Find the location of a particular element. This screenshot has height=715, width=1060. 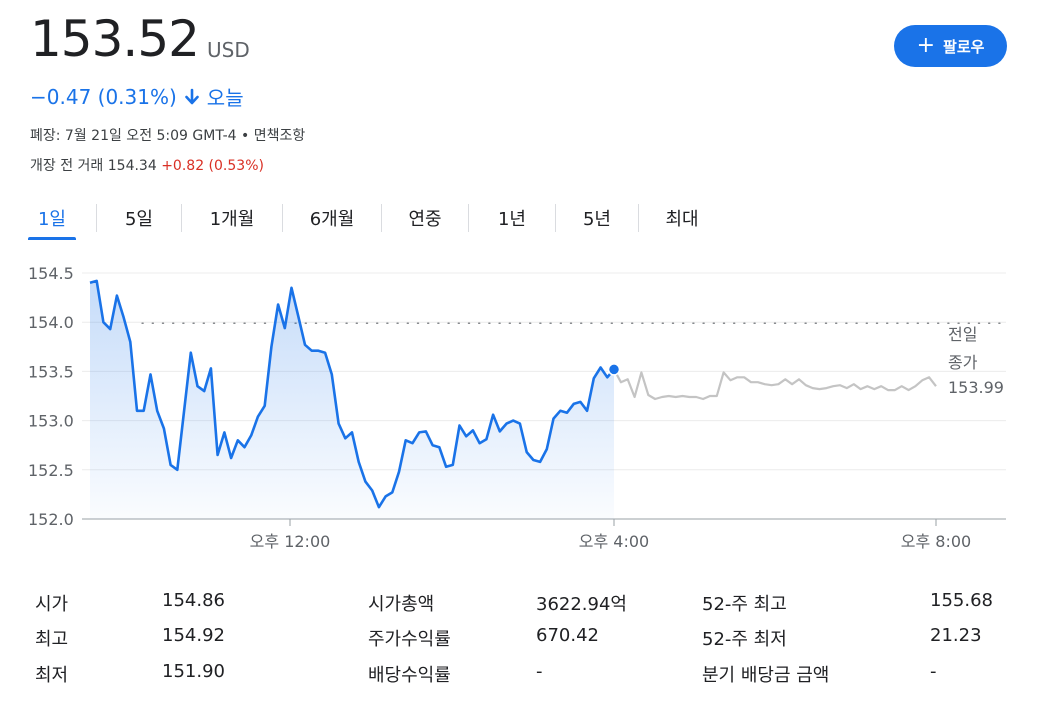

market-status: 폐장: 7월 21일 오전 5:09 GMT-4 • 면책조항 is located at coordinates (168, 136).